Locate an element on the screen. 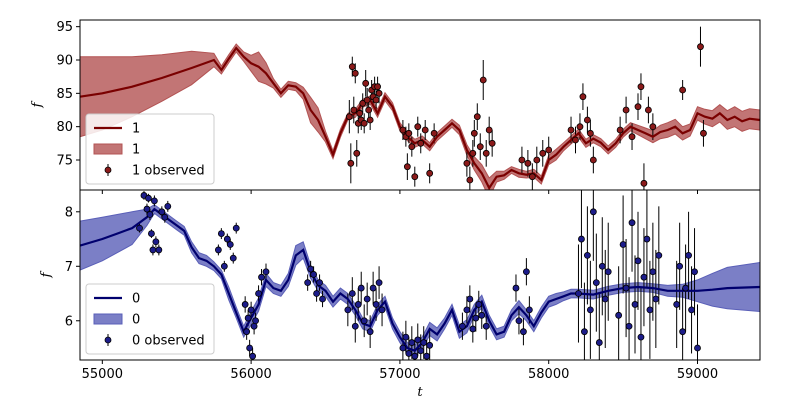  top-legend: 1 1 1 observed is located at coordinates (150, 149).